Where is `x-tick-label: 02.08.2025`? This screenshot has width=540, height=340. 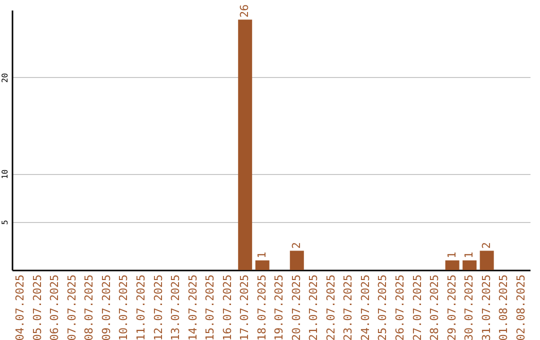 x-tick-label: 02.08.2025 is located at coordinates (521, 307).